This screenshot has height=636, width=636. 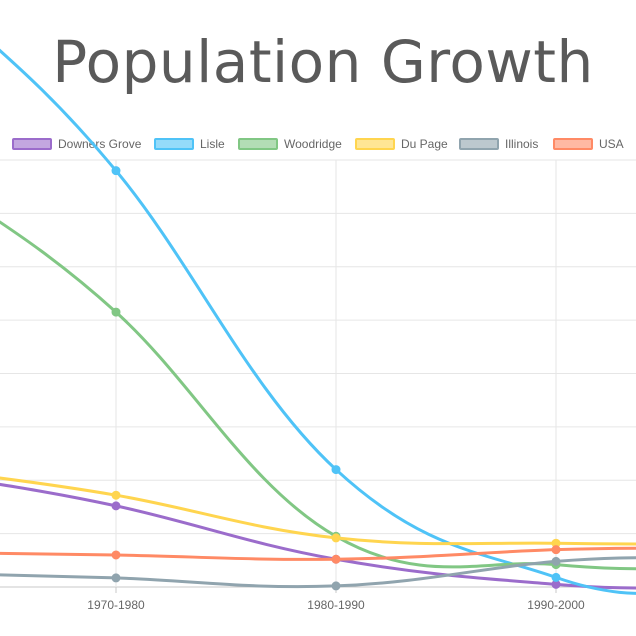 I want to click on legend-item-woodridge: Woodridge, so click(x=290, y=144).